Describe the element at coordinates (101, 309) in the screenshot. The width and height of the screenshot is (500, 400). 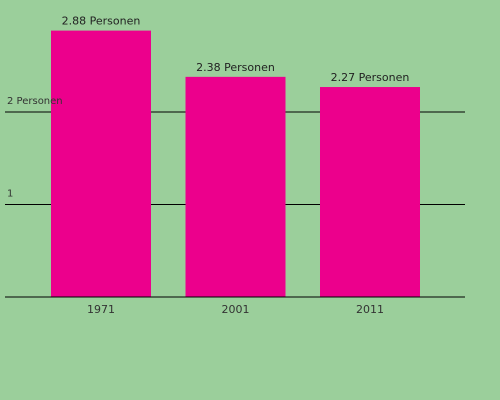
I see `x-tick-label-1971: 1971` at that location.